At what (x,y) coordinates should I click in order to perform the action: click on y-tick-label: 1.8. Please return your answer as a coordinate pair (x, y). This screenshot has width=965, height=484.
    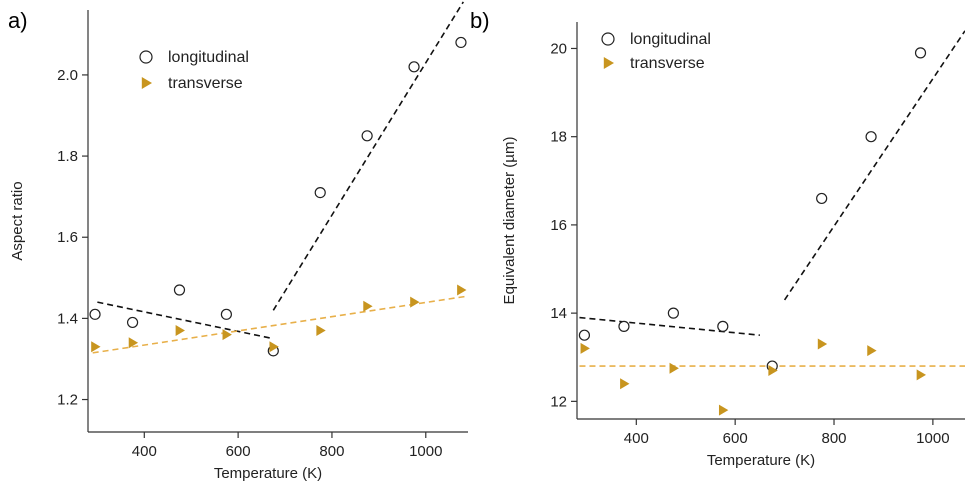
    Looking at the image, I should click on (67, 156).